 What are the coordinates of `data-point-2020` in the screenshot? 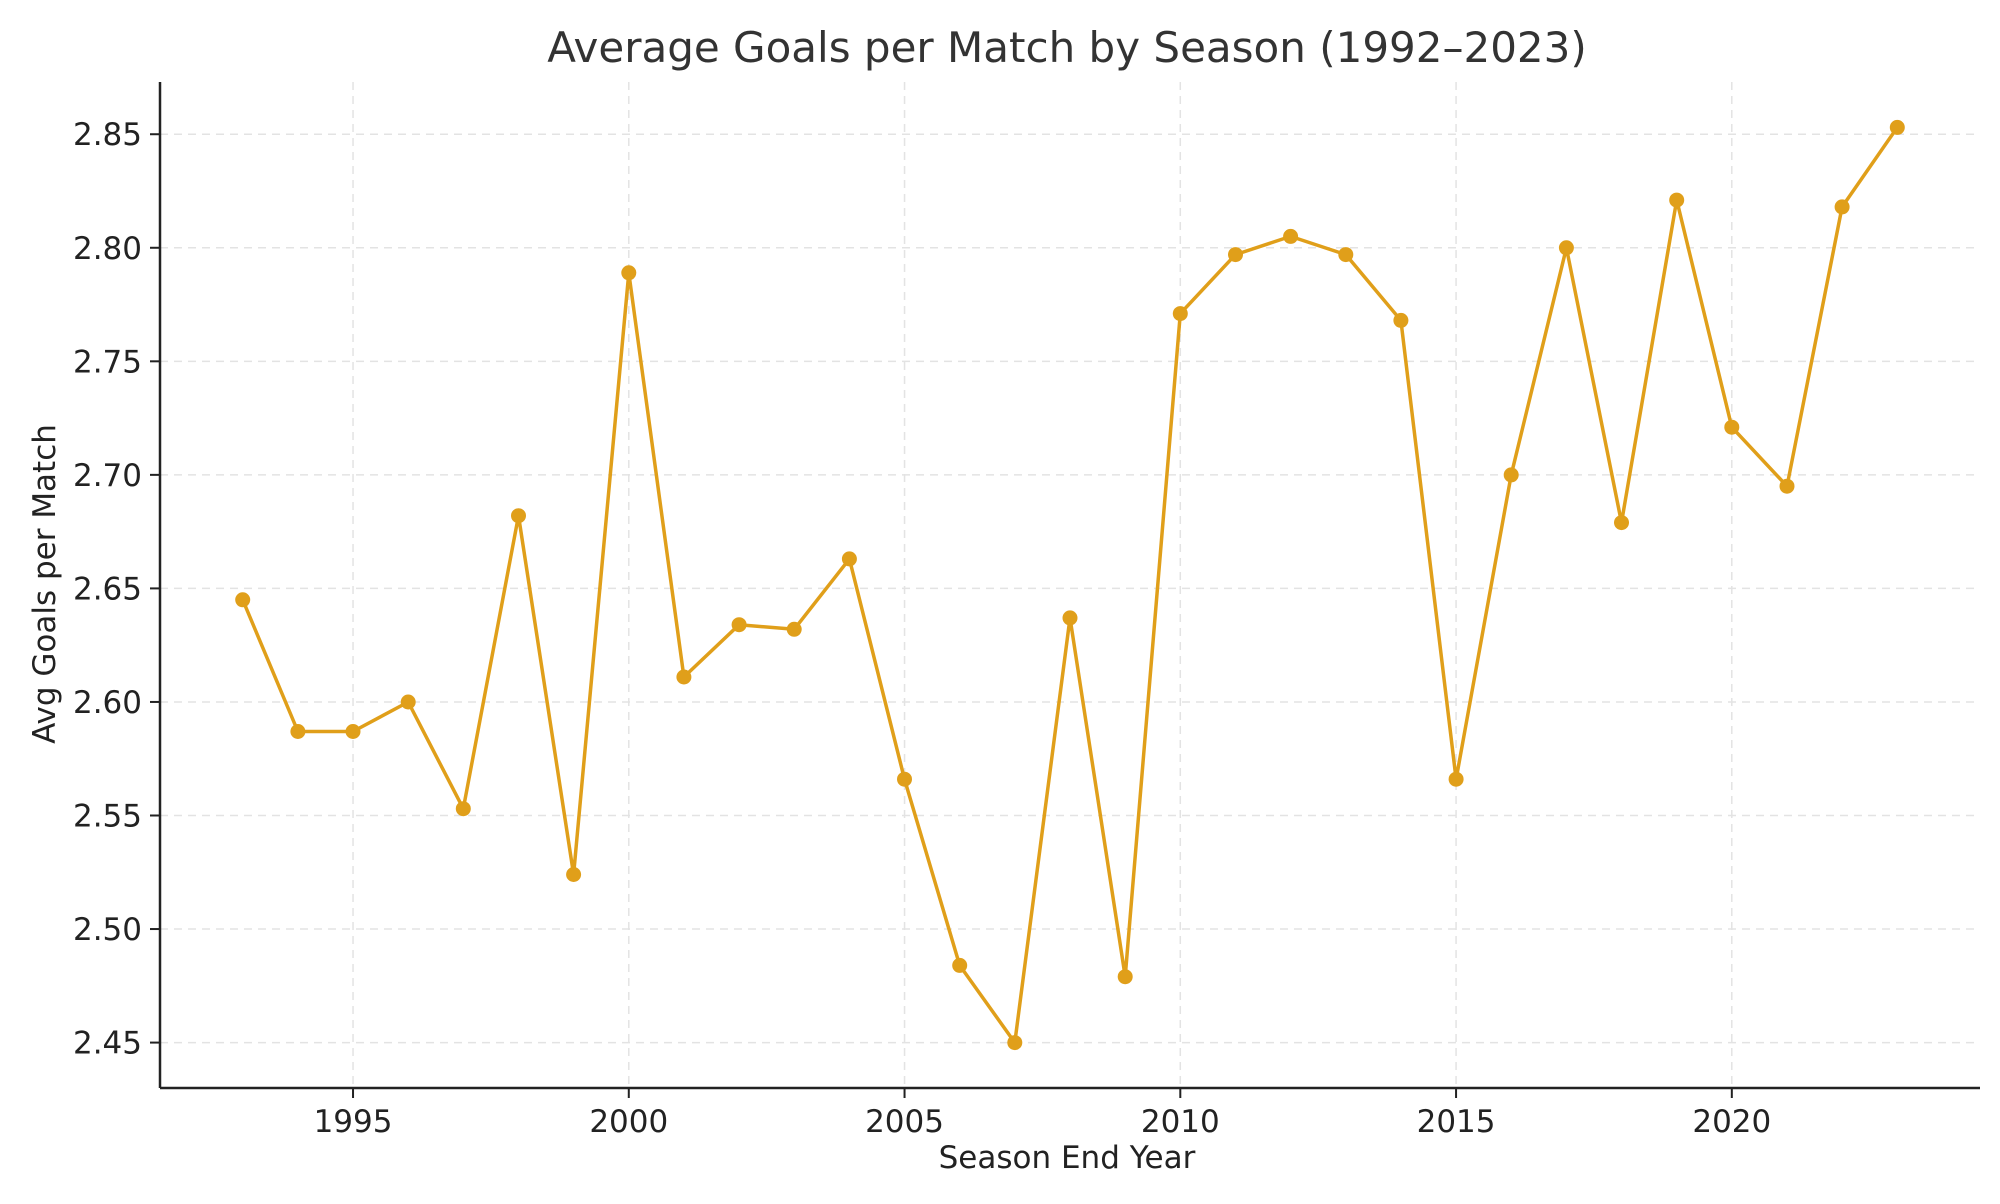 It's located at (1732, 427).